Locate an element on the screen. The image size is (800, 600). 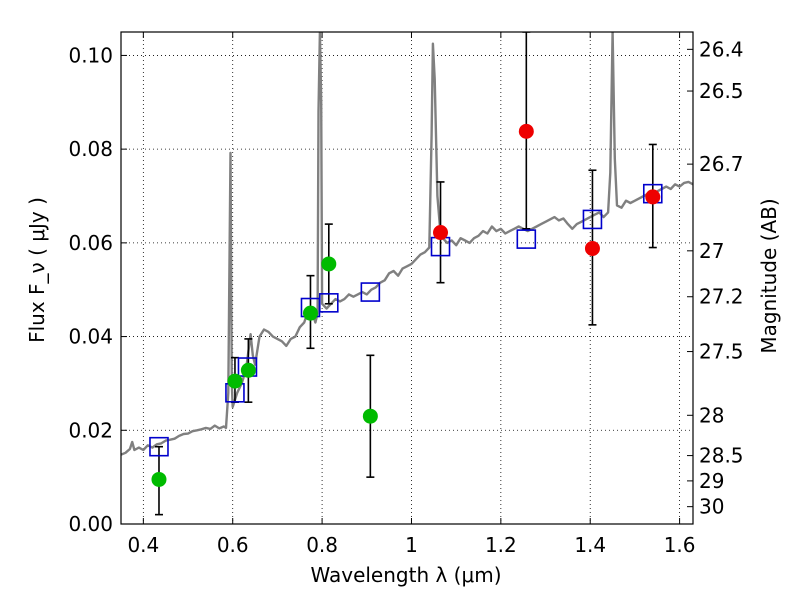
right-tick-label: 26.7 is located at coordinates (721, 164).